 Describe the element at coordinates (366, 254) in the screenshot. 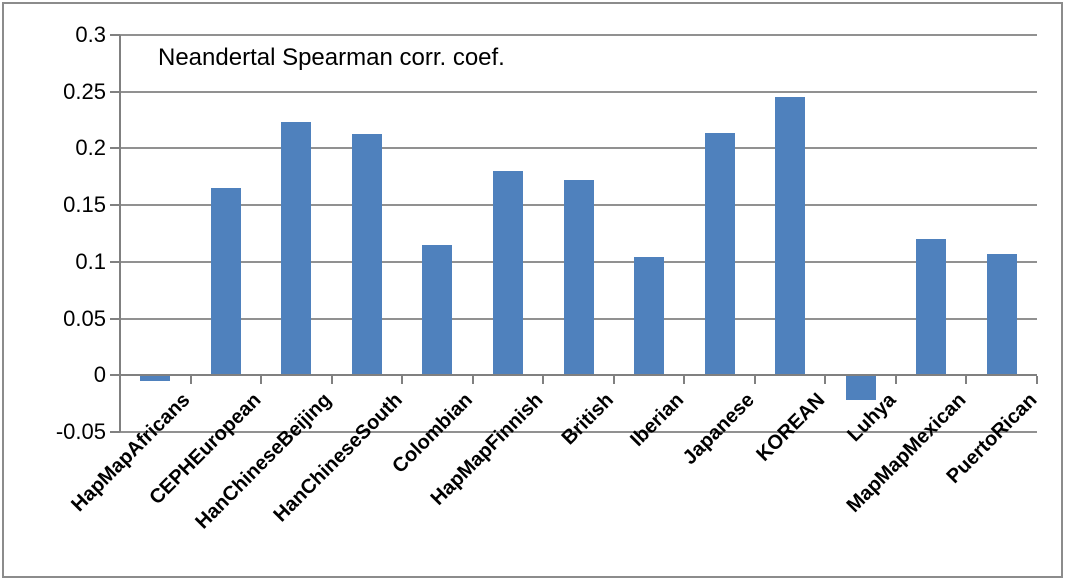

I see `bar-HanChineseSouth` at that location.